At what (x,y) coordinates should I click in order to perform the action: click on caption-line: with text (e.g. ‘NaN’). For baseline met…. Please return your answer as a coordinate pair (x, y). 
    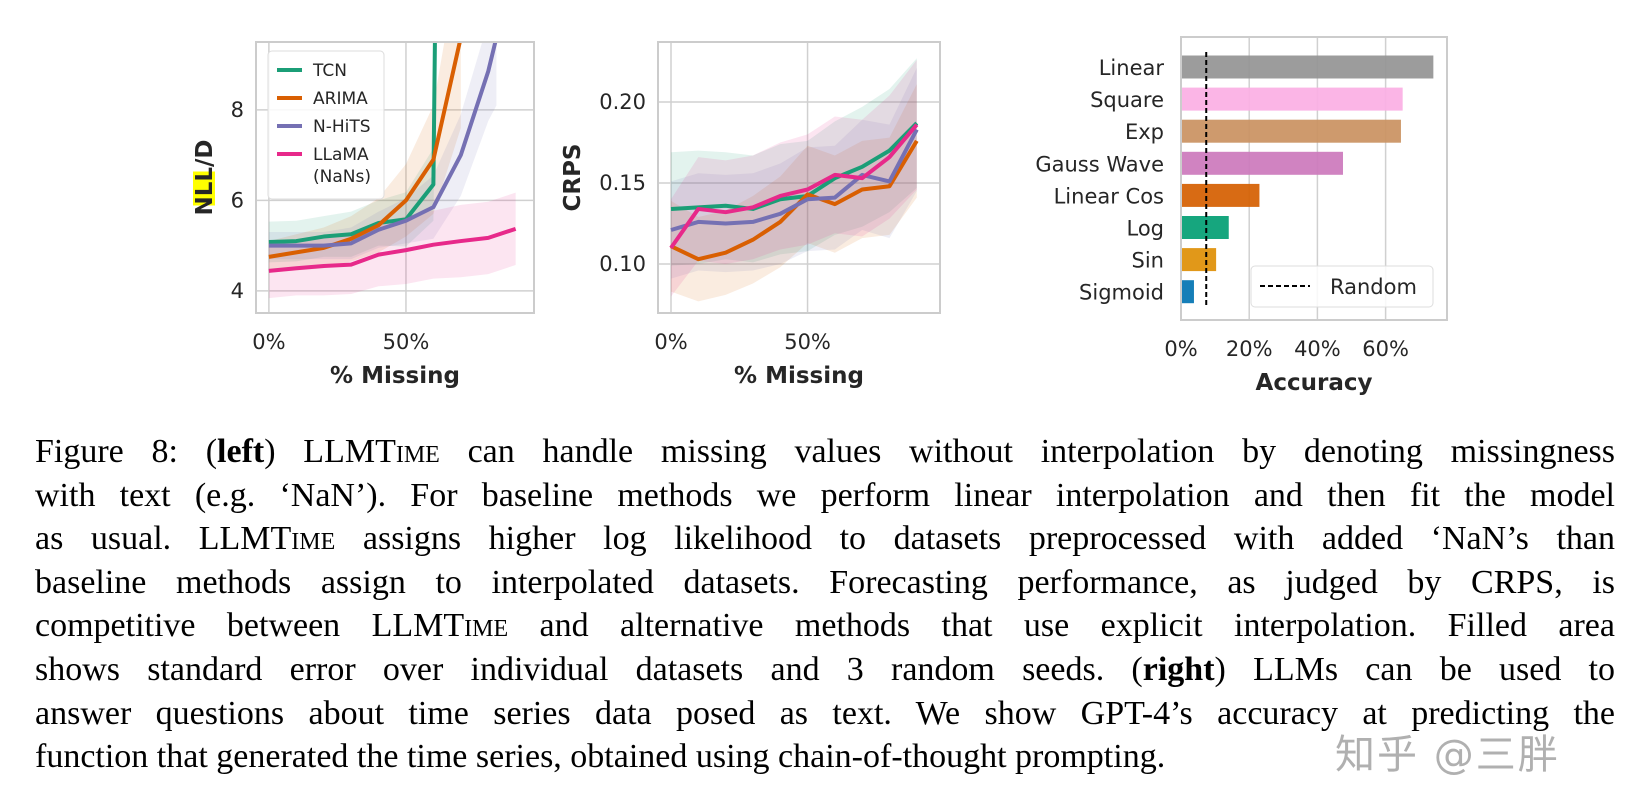
    Looking at the image, I should click on (825, 496).